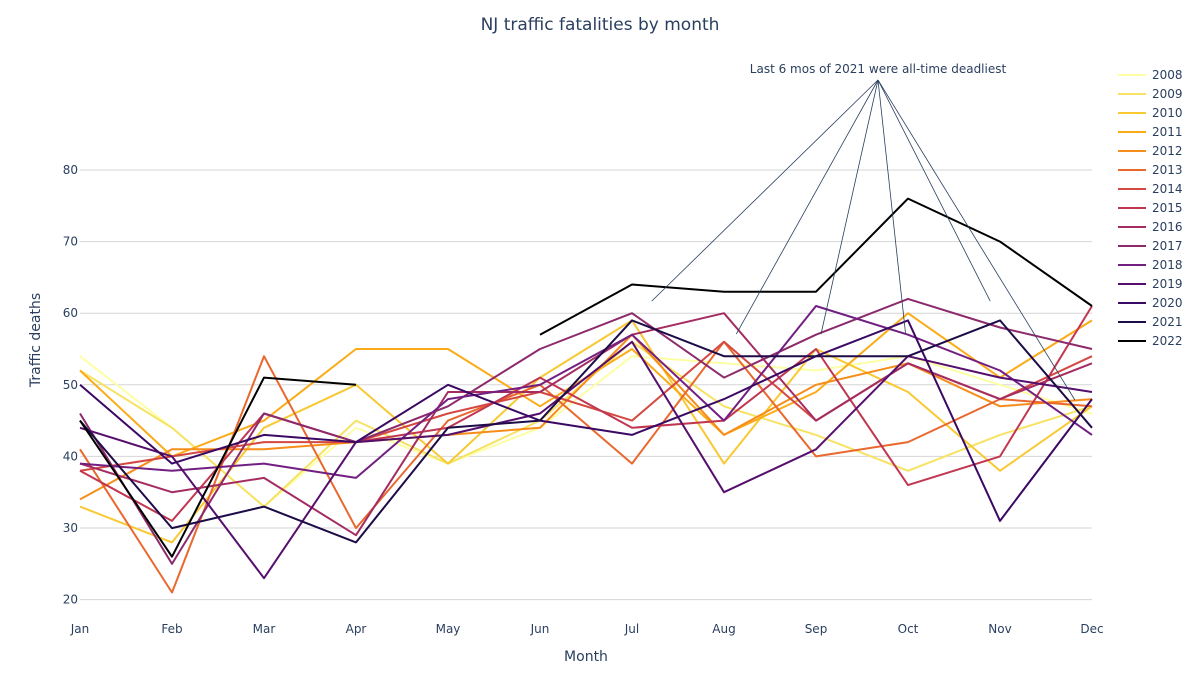 This screenshot has width=1200, height=700. What do you see at coordinates (1167, 151) in the screenshot?
I see `legend-label: 2012` at bounding box center [1167, 151].